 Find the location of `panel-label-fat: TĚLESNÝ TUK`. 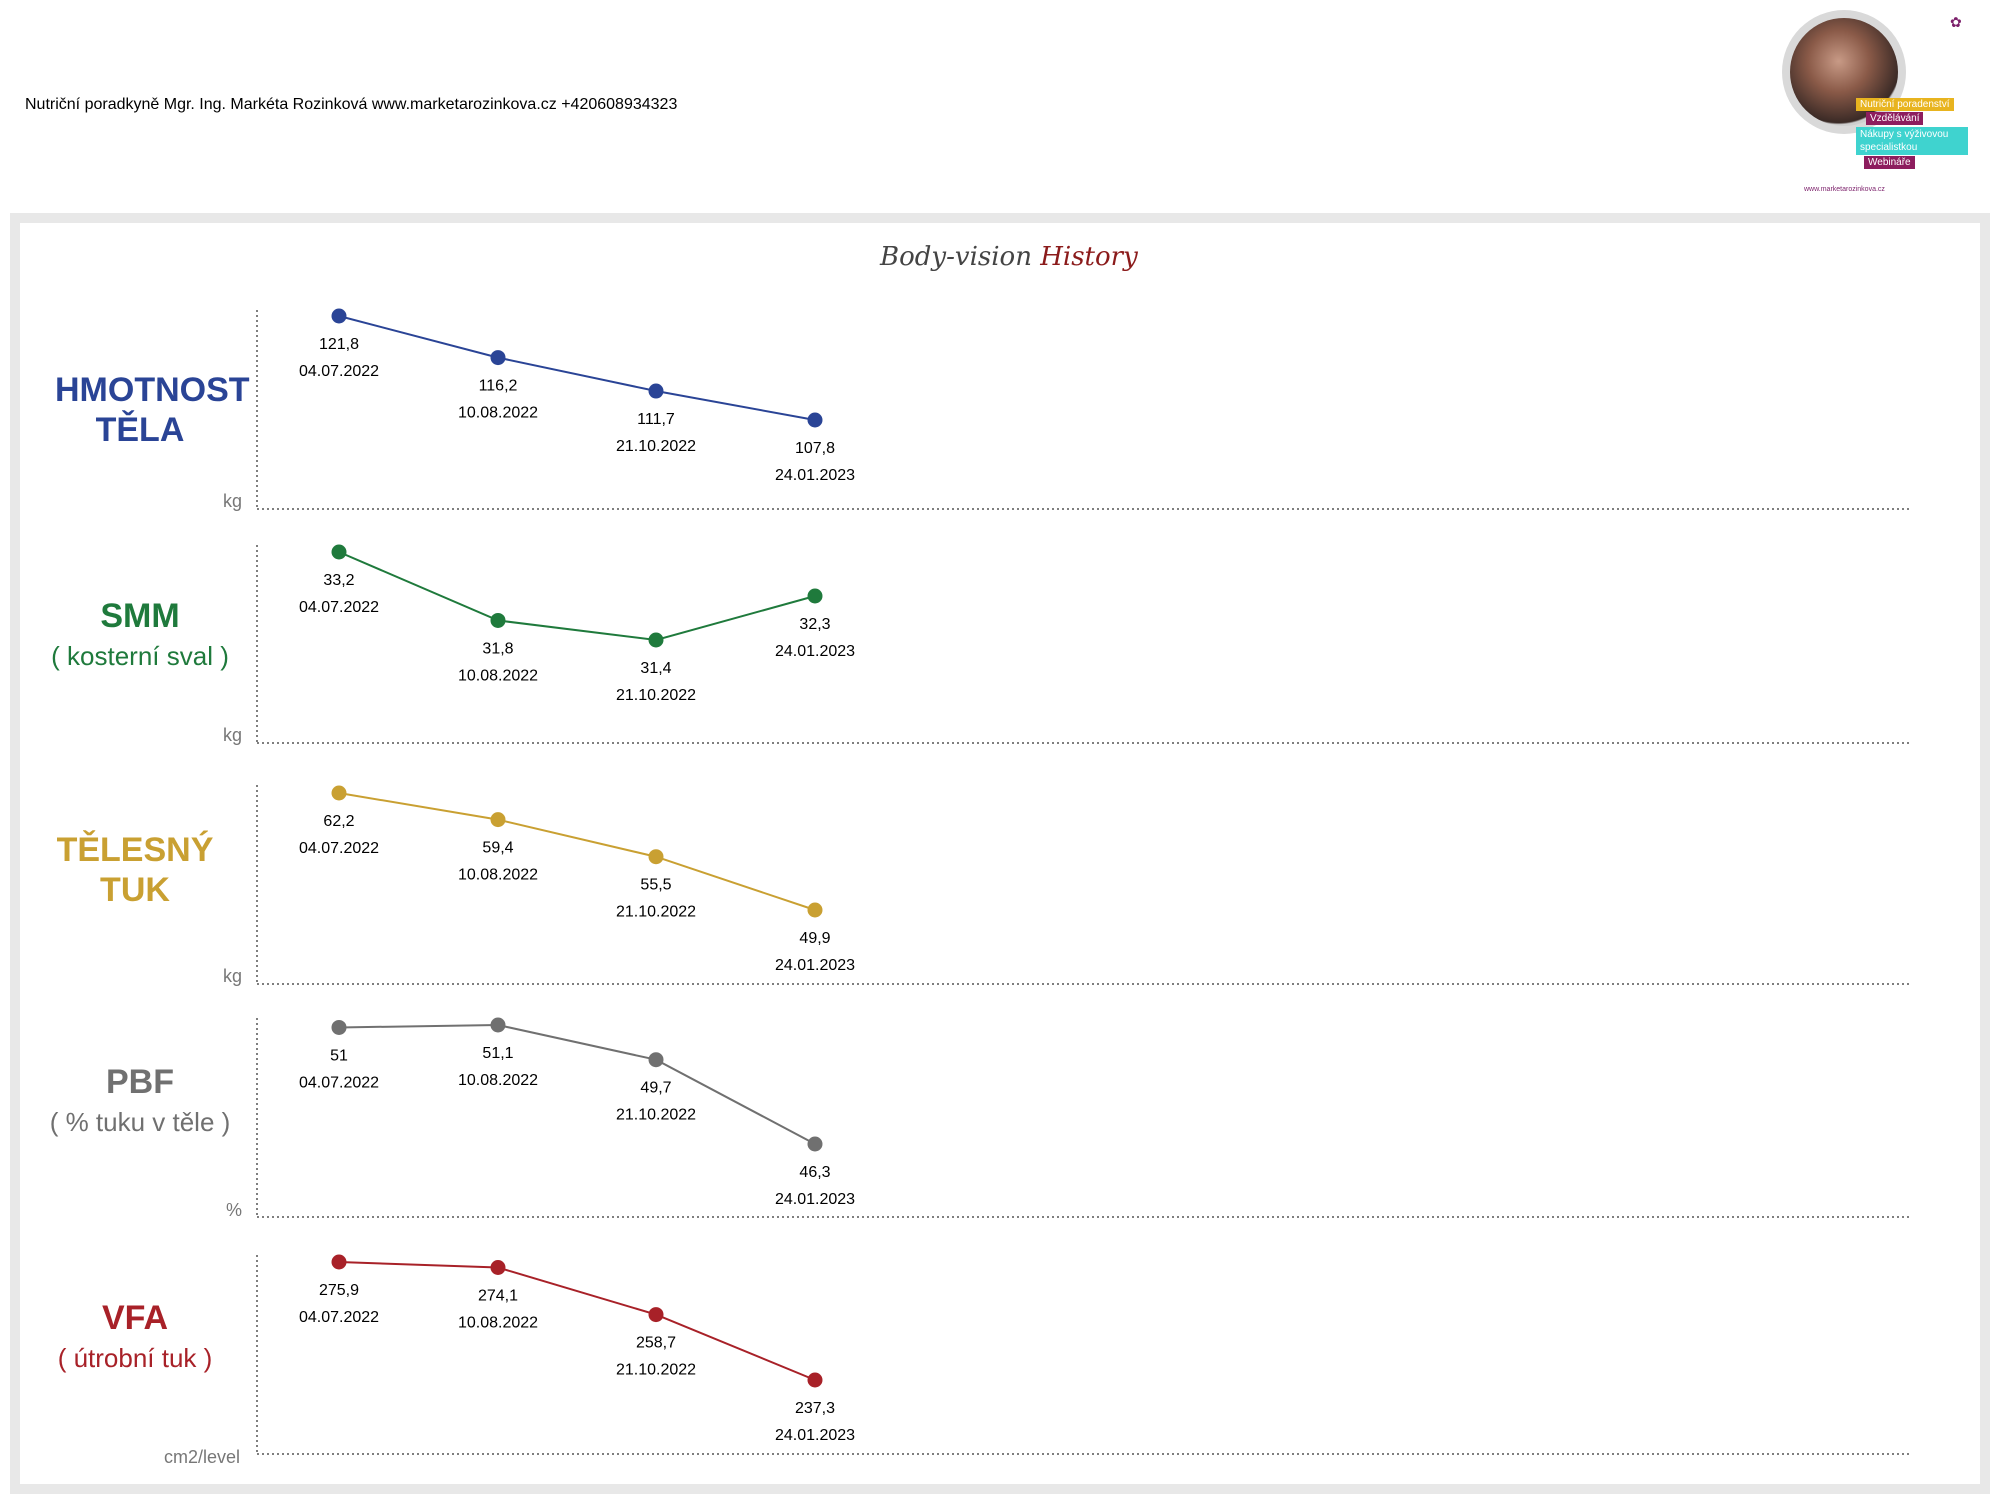

panel-label-fat: TĚLESNÝ TUK is located at coordinates (135, 870).